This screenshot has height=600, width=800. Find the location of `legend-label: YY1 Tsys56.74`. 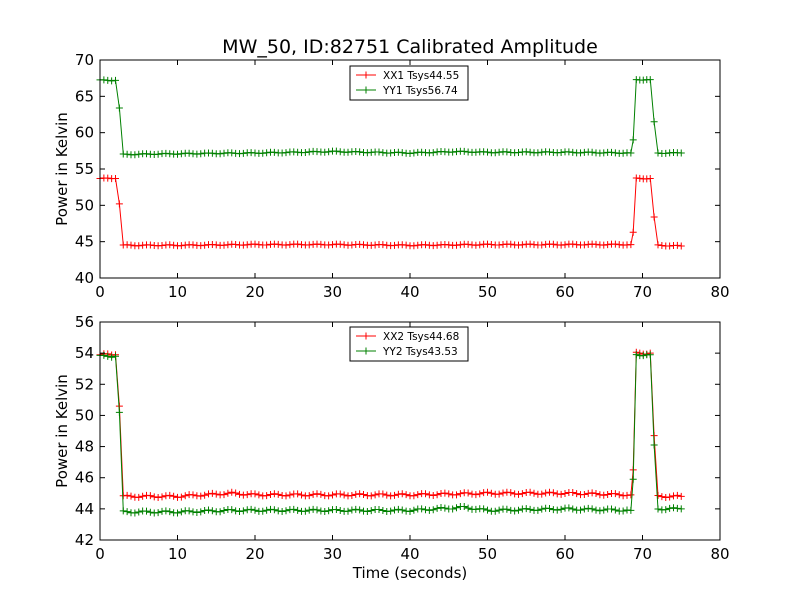

legend-label: YY1 Tsys56.74 is located at coordinates (420, 91).